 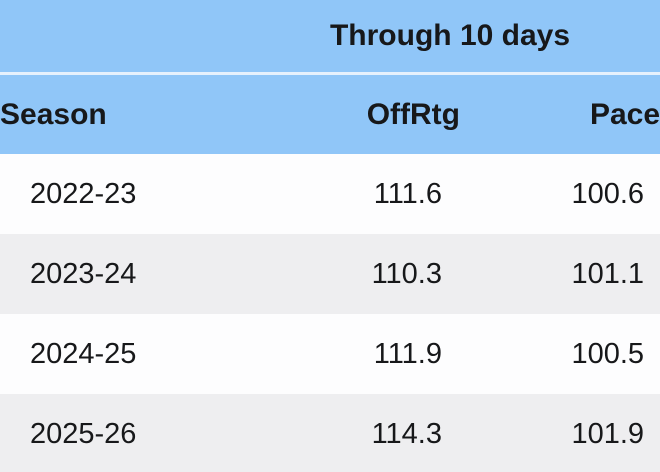 What do you see at coordinates (608, 433) in the screenshot?
I see `cell-pace: 101.9` at bounding box center [608, 433].